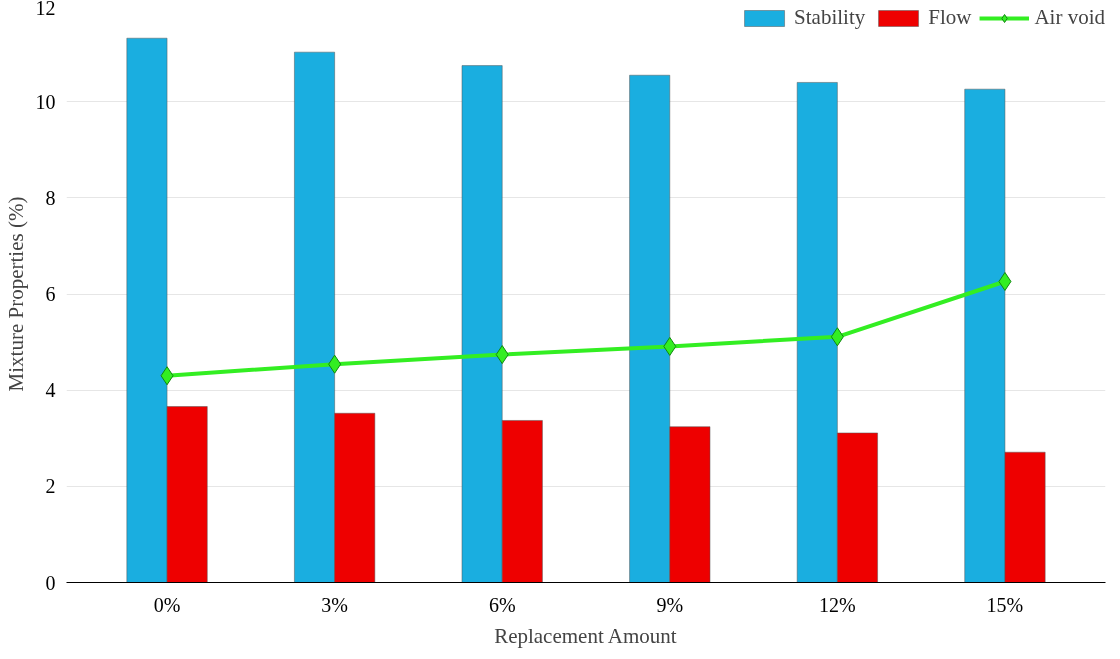 This screenshot has height=659, width=1120. I want to click on y-tick-label: 8, so click(50, 197).